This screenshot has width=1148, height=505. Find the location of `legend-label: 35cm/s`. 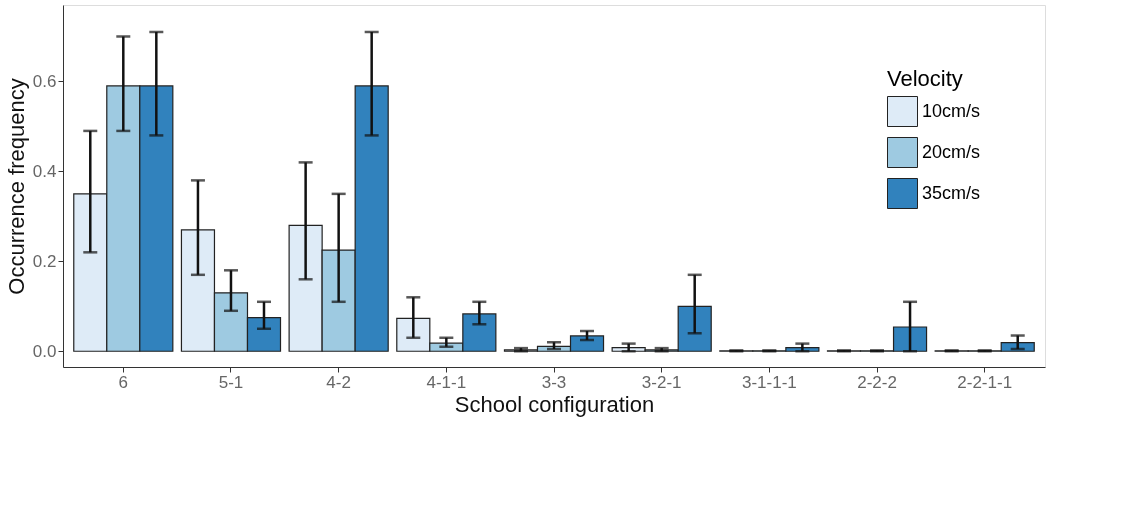

legend-label: 35cm/s is located at coordinates (951, 192).